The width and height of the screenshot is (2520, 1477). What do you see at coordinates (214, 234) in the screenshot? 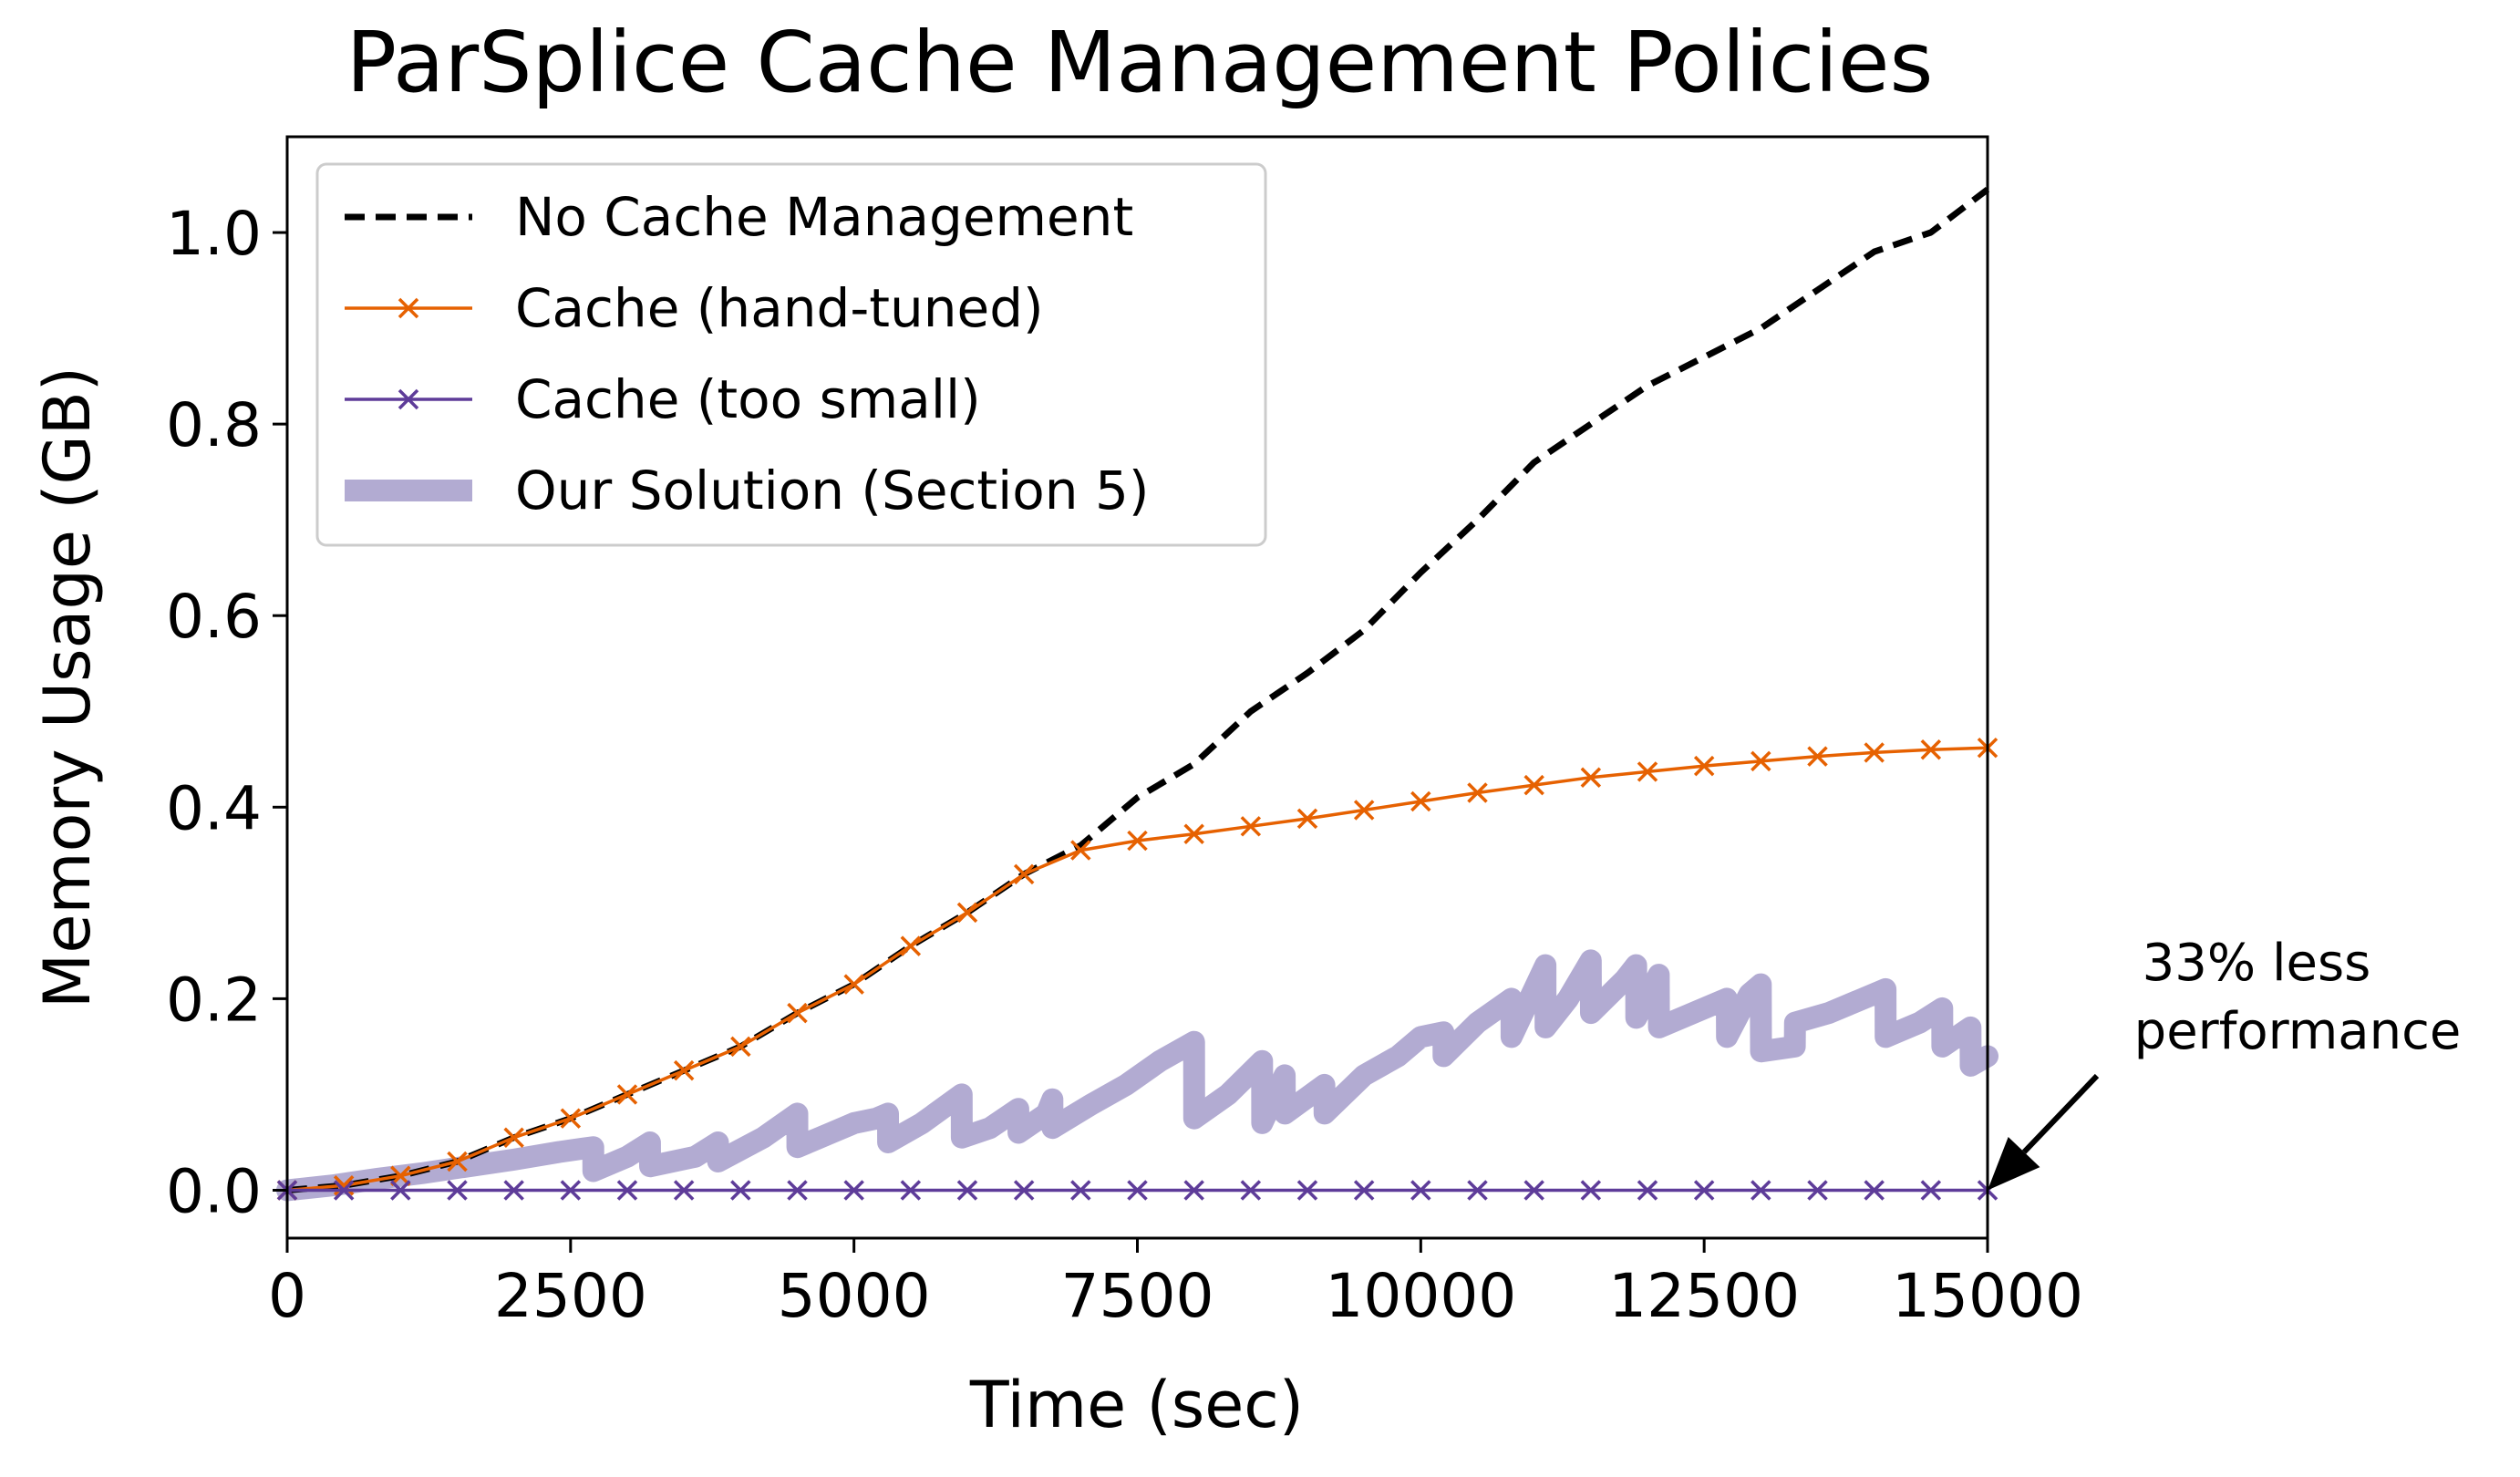
I see `y-tick-label: 1.0` at bounding box center [214, 234].